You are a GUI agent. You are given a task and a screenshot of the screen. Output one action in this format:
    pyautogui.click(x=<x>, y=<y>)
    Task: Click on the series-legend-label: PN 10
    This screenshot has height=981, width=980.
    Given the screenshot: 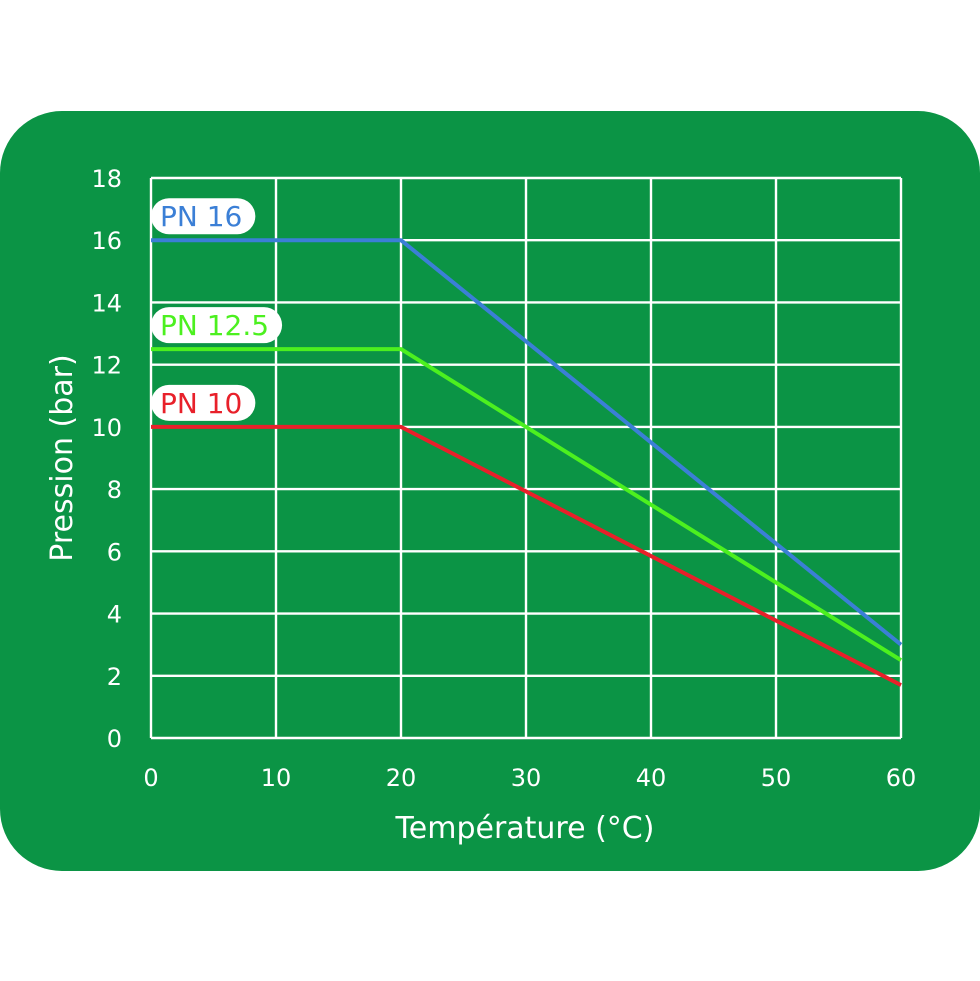 What is the action you would take?
    pyautogui.click(x=201, y=403)
    